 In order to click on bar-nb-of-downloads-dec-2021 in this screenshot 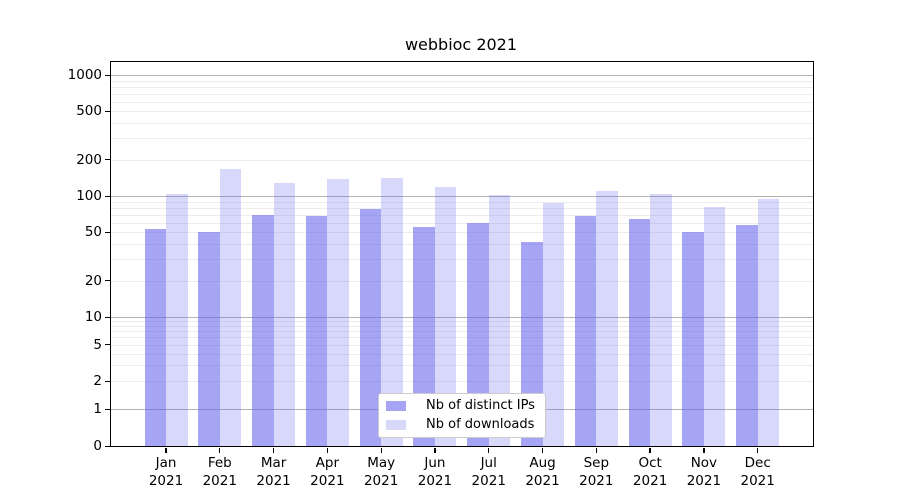, I will do `click(768, 322)`.